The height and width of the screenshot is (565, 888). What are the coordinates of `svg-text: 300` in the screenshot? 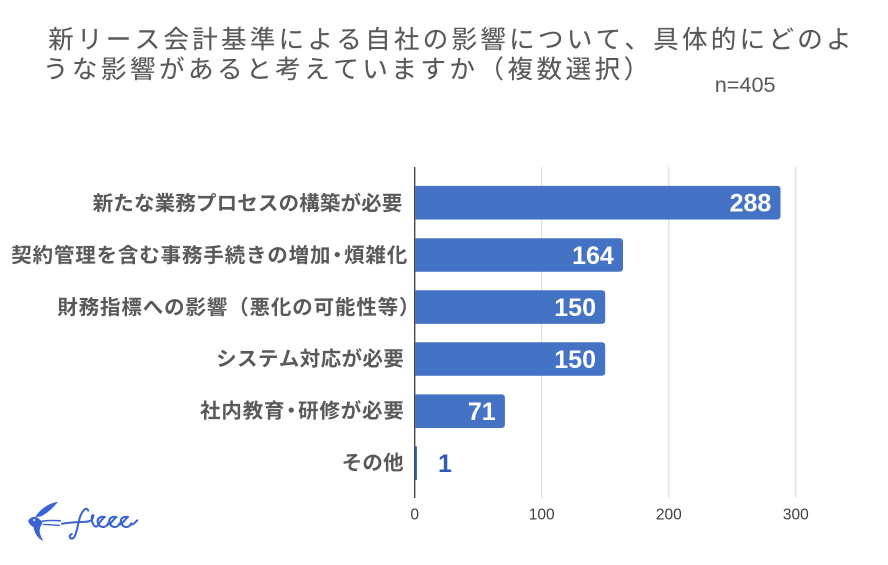 It's located at (796, 515).